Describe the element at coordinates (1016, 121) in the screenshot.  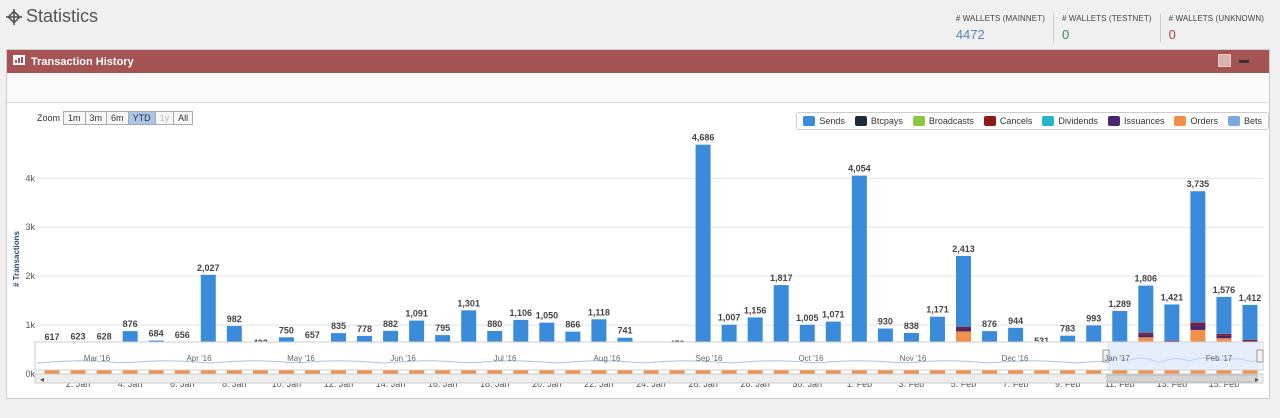
I see `legend-label: Cancels` at that location.